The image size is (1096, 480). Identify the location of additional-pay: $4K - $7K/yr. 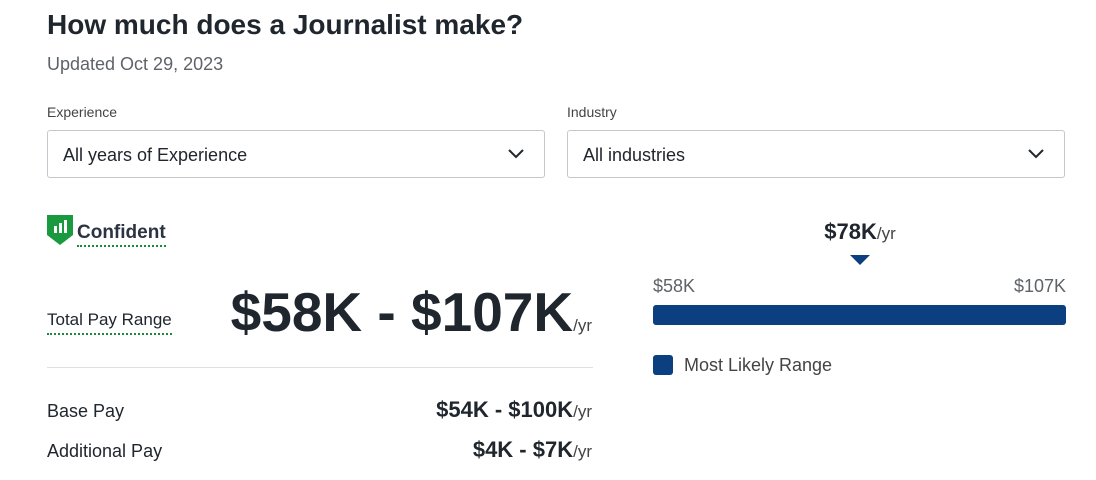
(532, 450).